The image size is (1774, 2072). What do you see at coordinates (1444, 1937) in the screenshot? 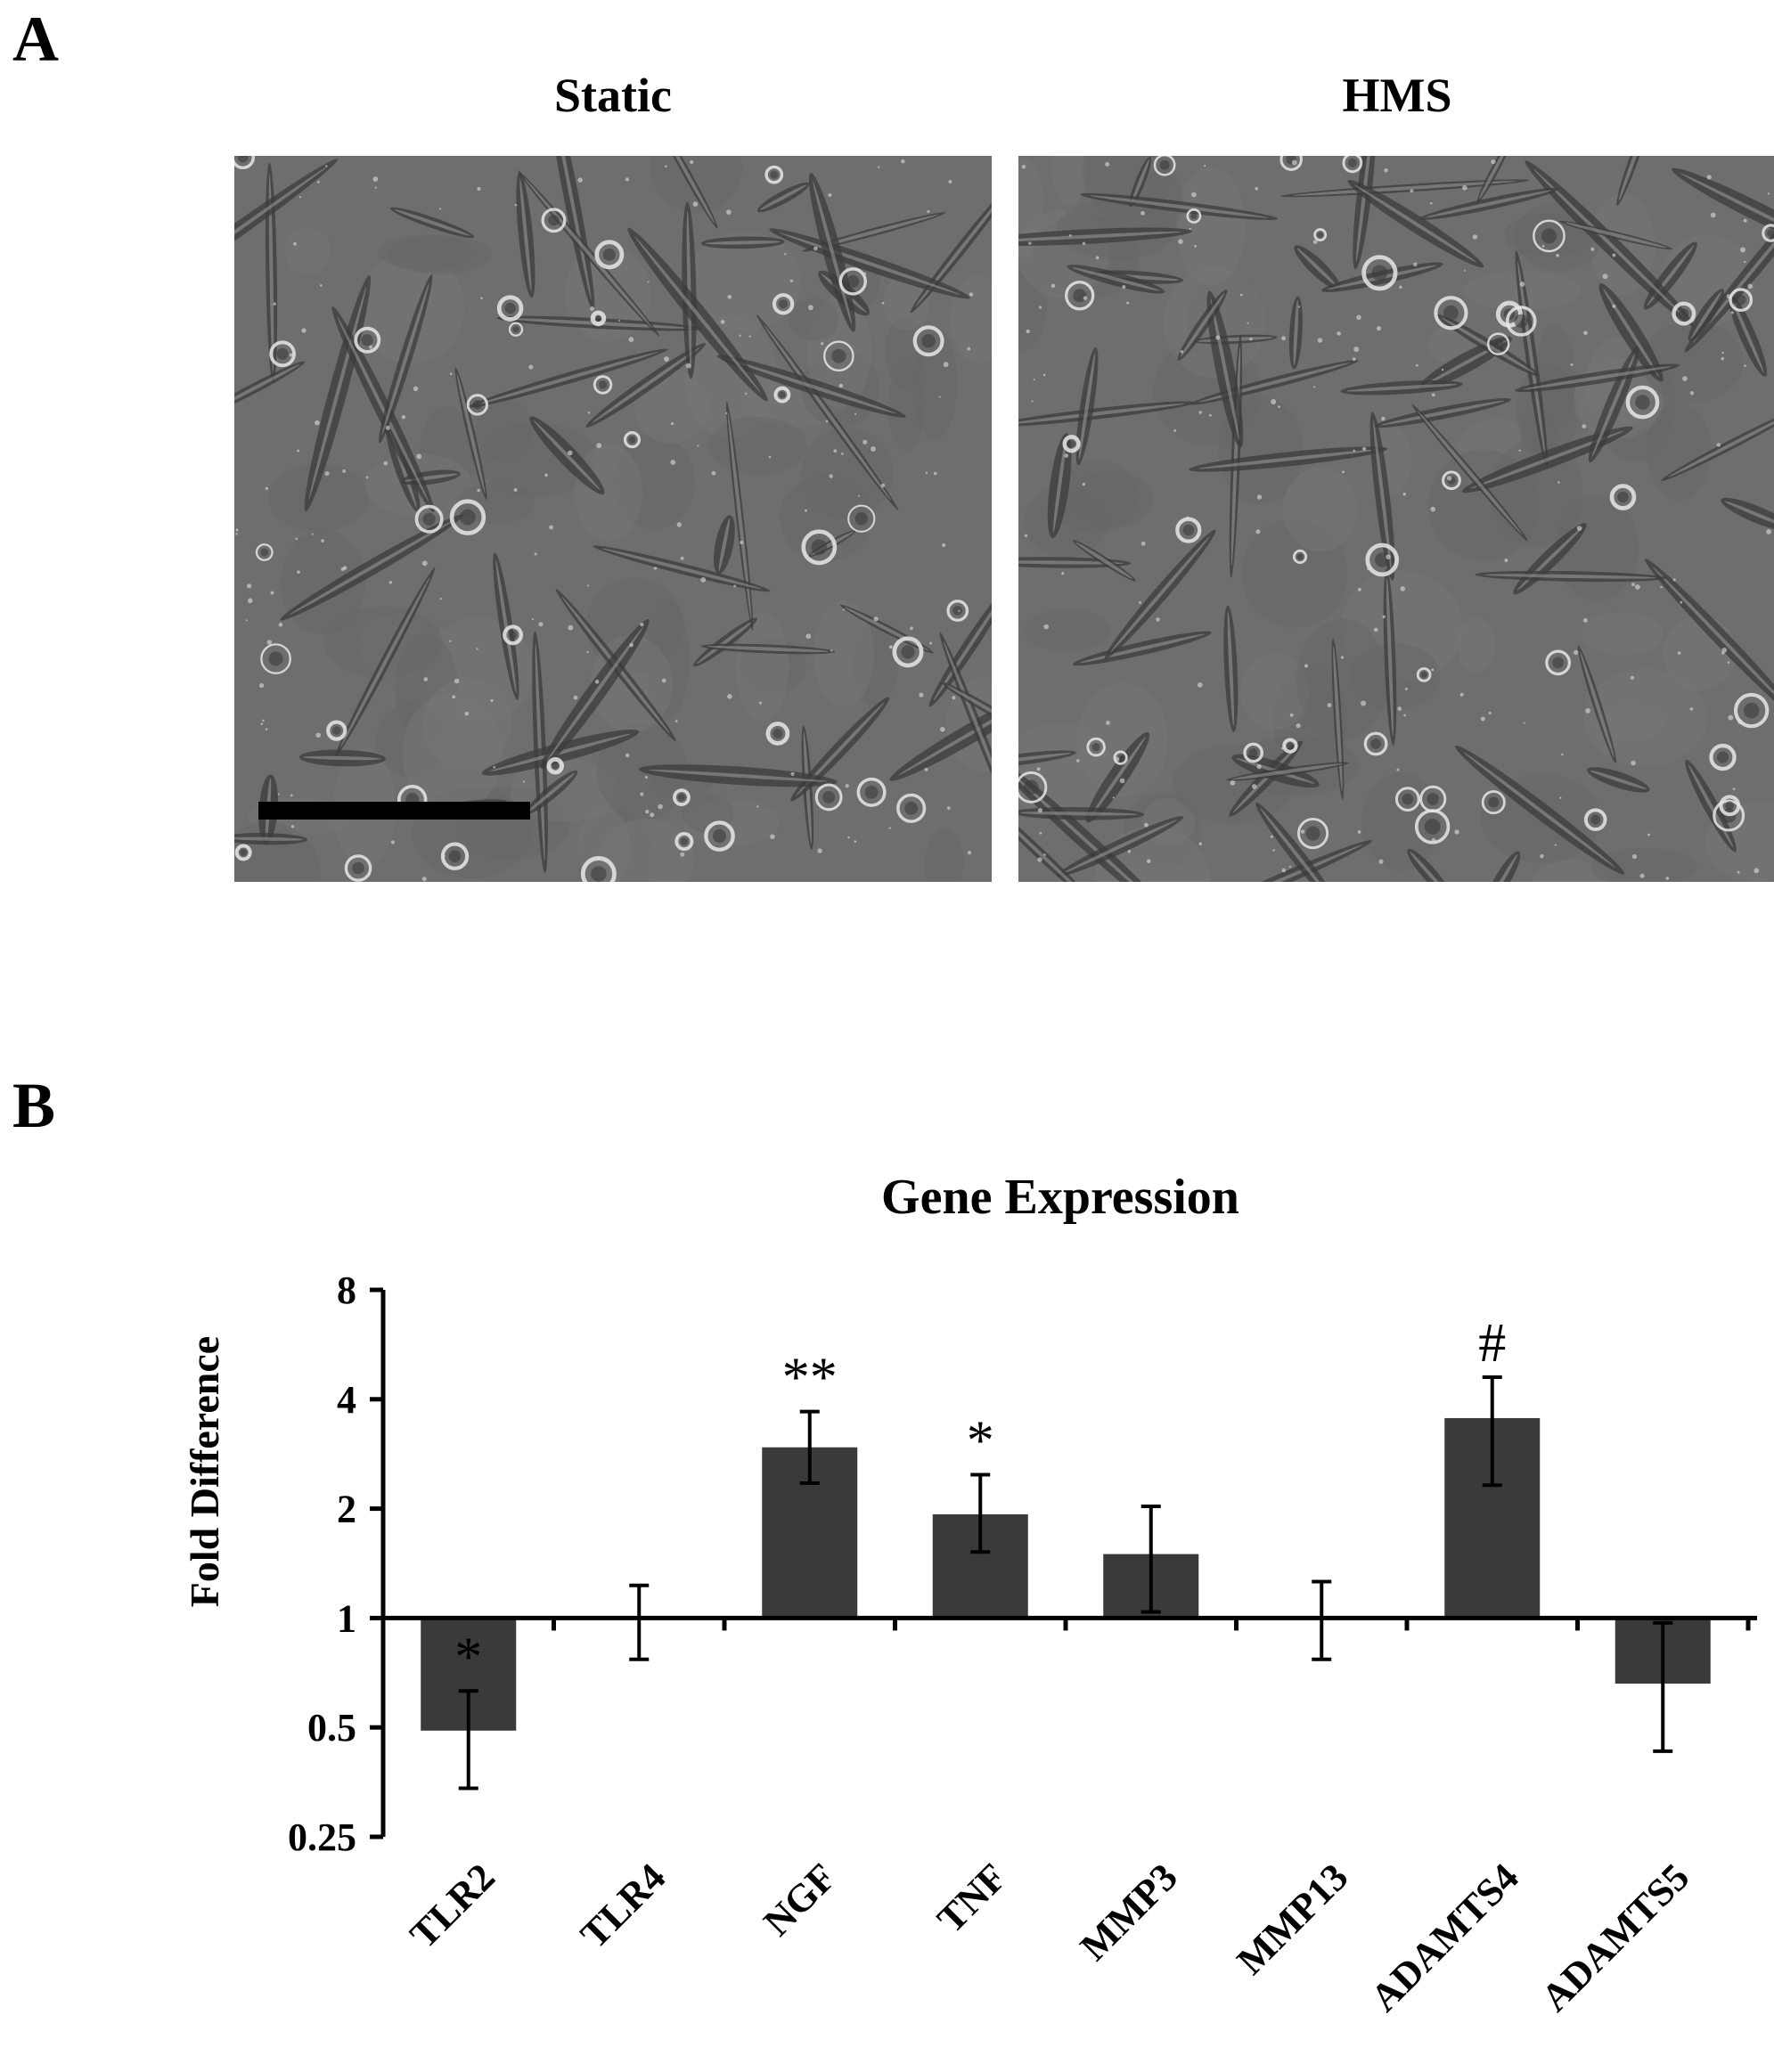
I see `x-tick-label-adamts4: ADAMTS4` at bounding box center [1444, 1937].